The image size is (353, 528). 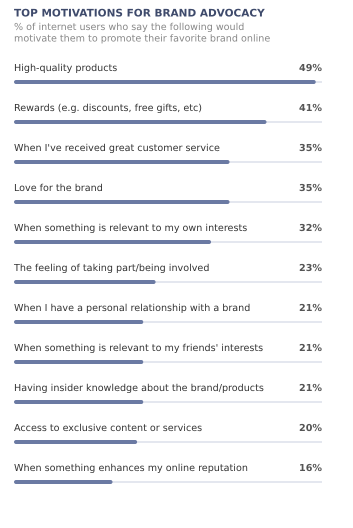 What do you see at coordinates (310, 428) in the screenshot?
I see `data-label: 20%` at bounding box center [310, 428].